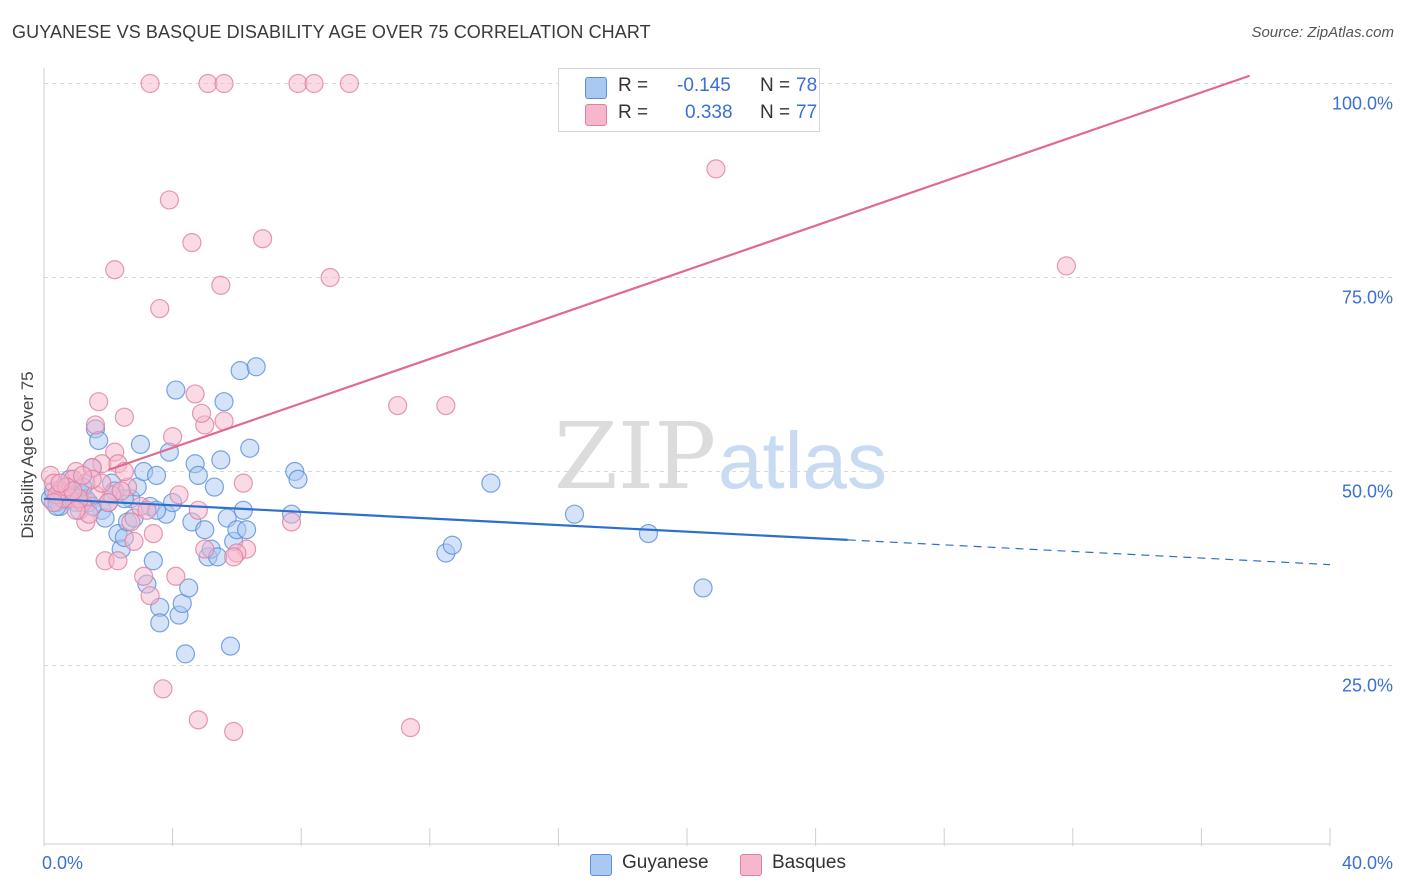 This screenshot has width=1406, height=892. I want to click on bottom-legend-swatch-guyanese, so click(601, 865).